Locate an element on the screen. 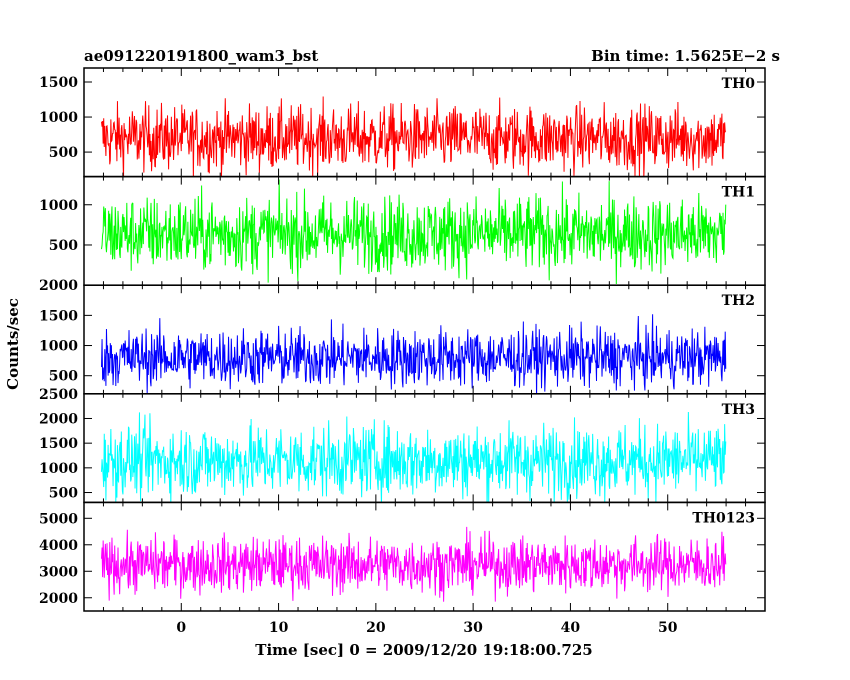 The image size is (850, 680). y-tick-label: 4000 is located at coordinates (58, 546).